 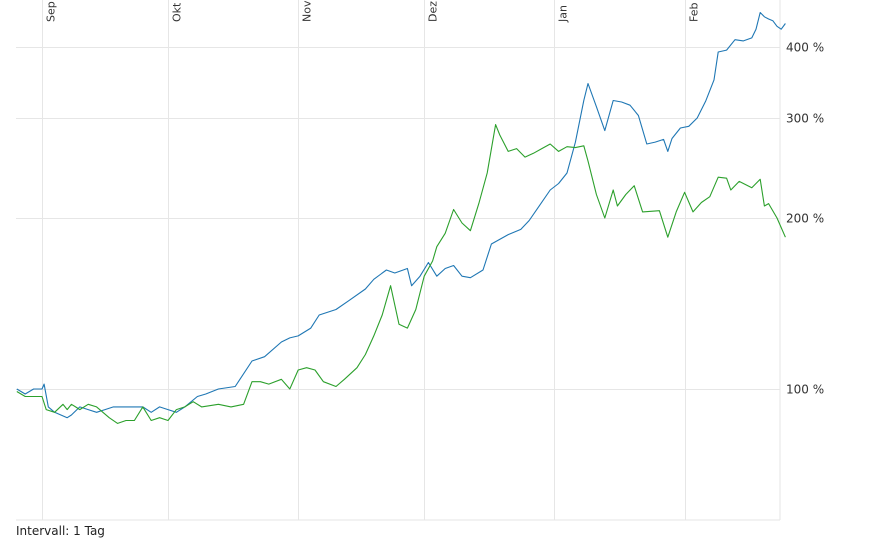 I want to click on month-label: Dez, so click(x=433, y=11).